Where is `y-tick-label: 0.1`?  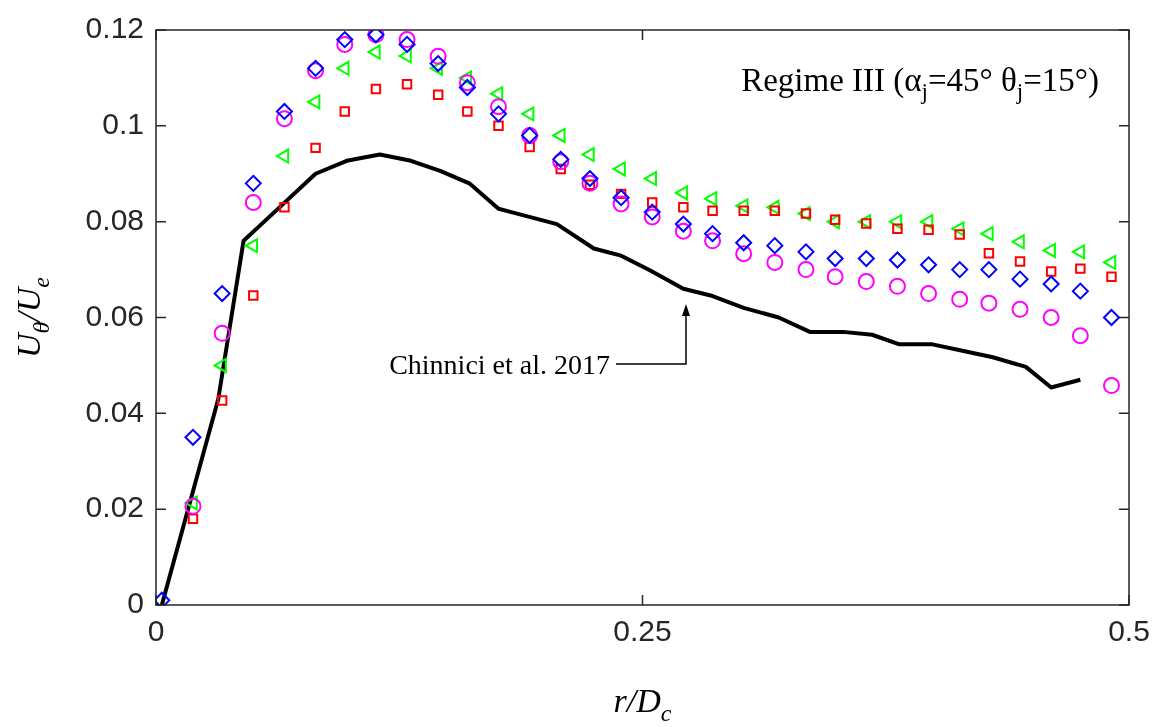
y-tick-label: 0.1 is located at coordinates (123, 124).